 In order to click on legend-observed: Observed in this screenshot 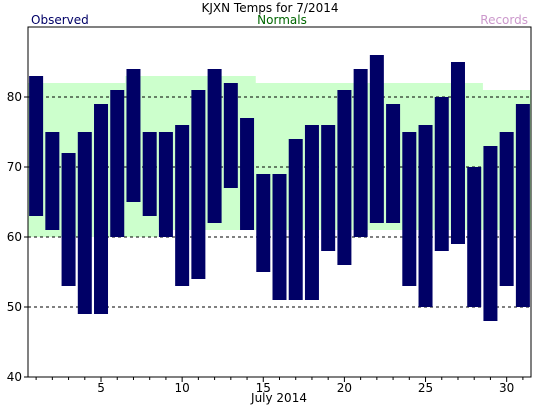, I will do `click(60, 20)`.